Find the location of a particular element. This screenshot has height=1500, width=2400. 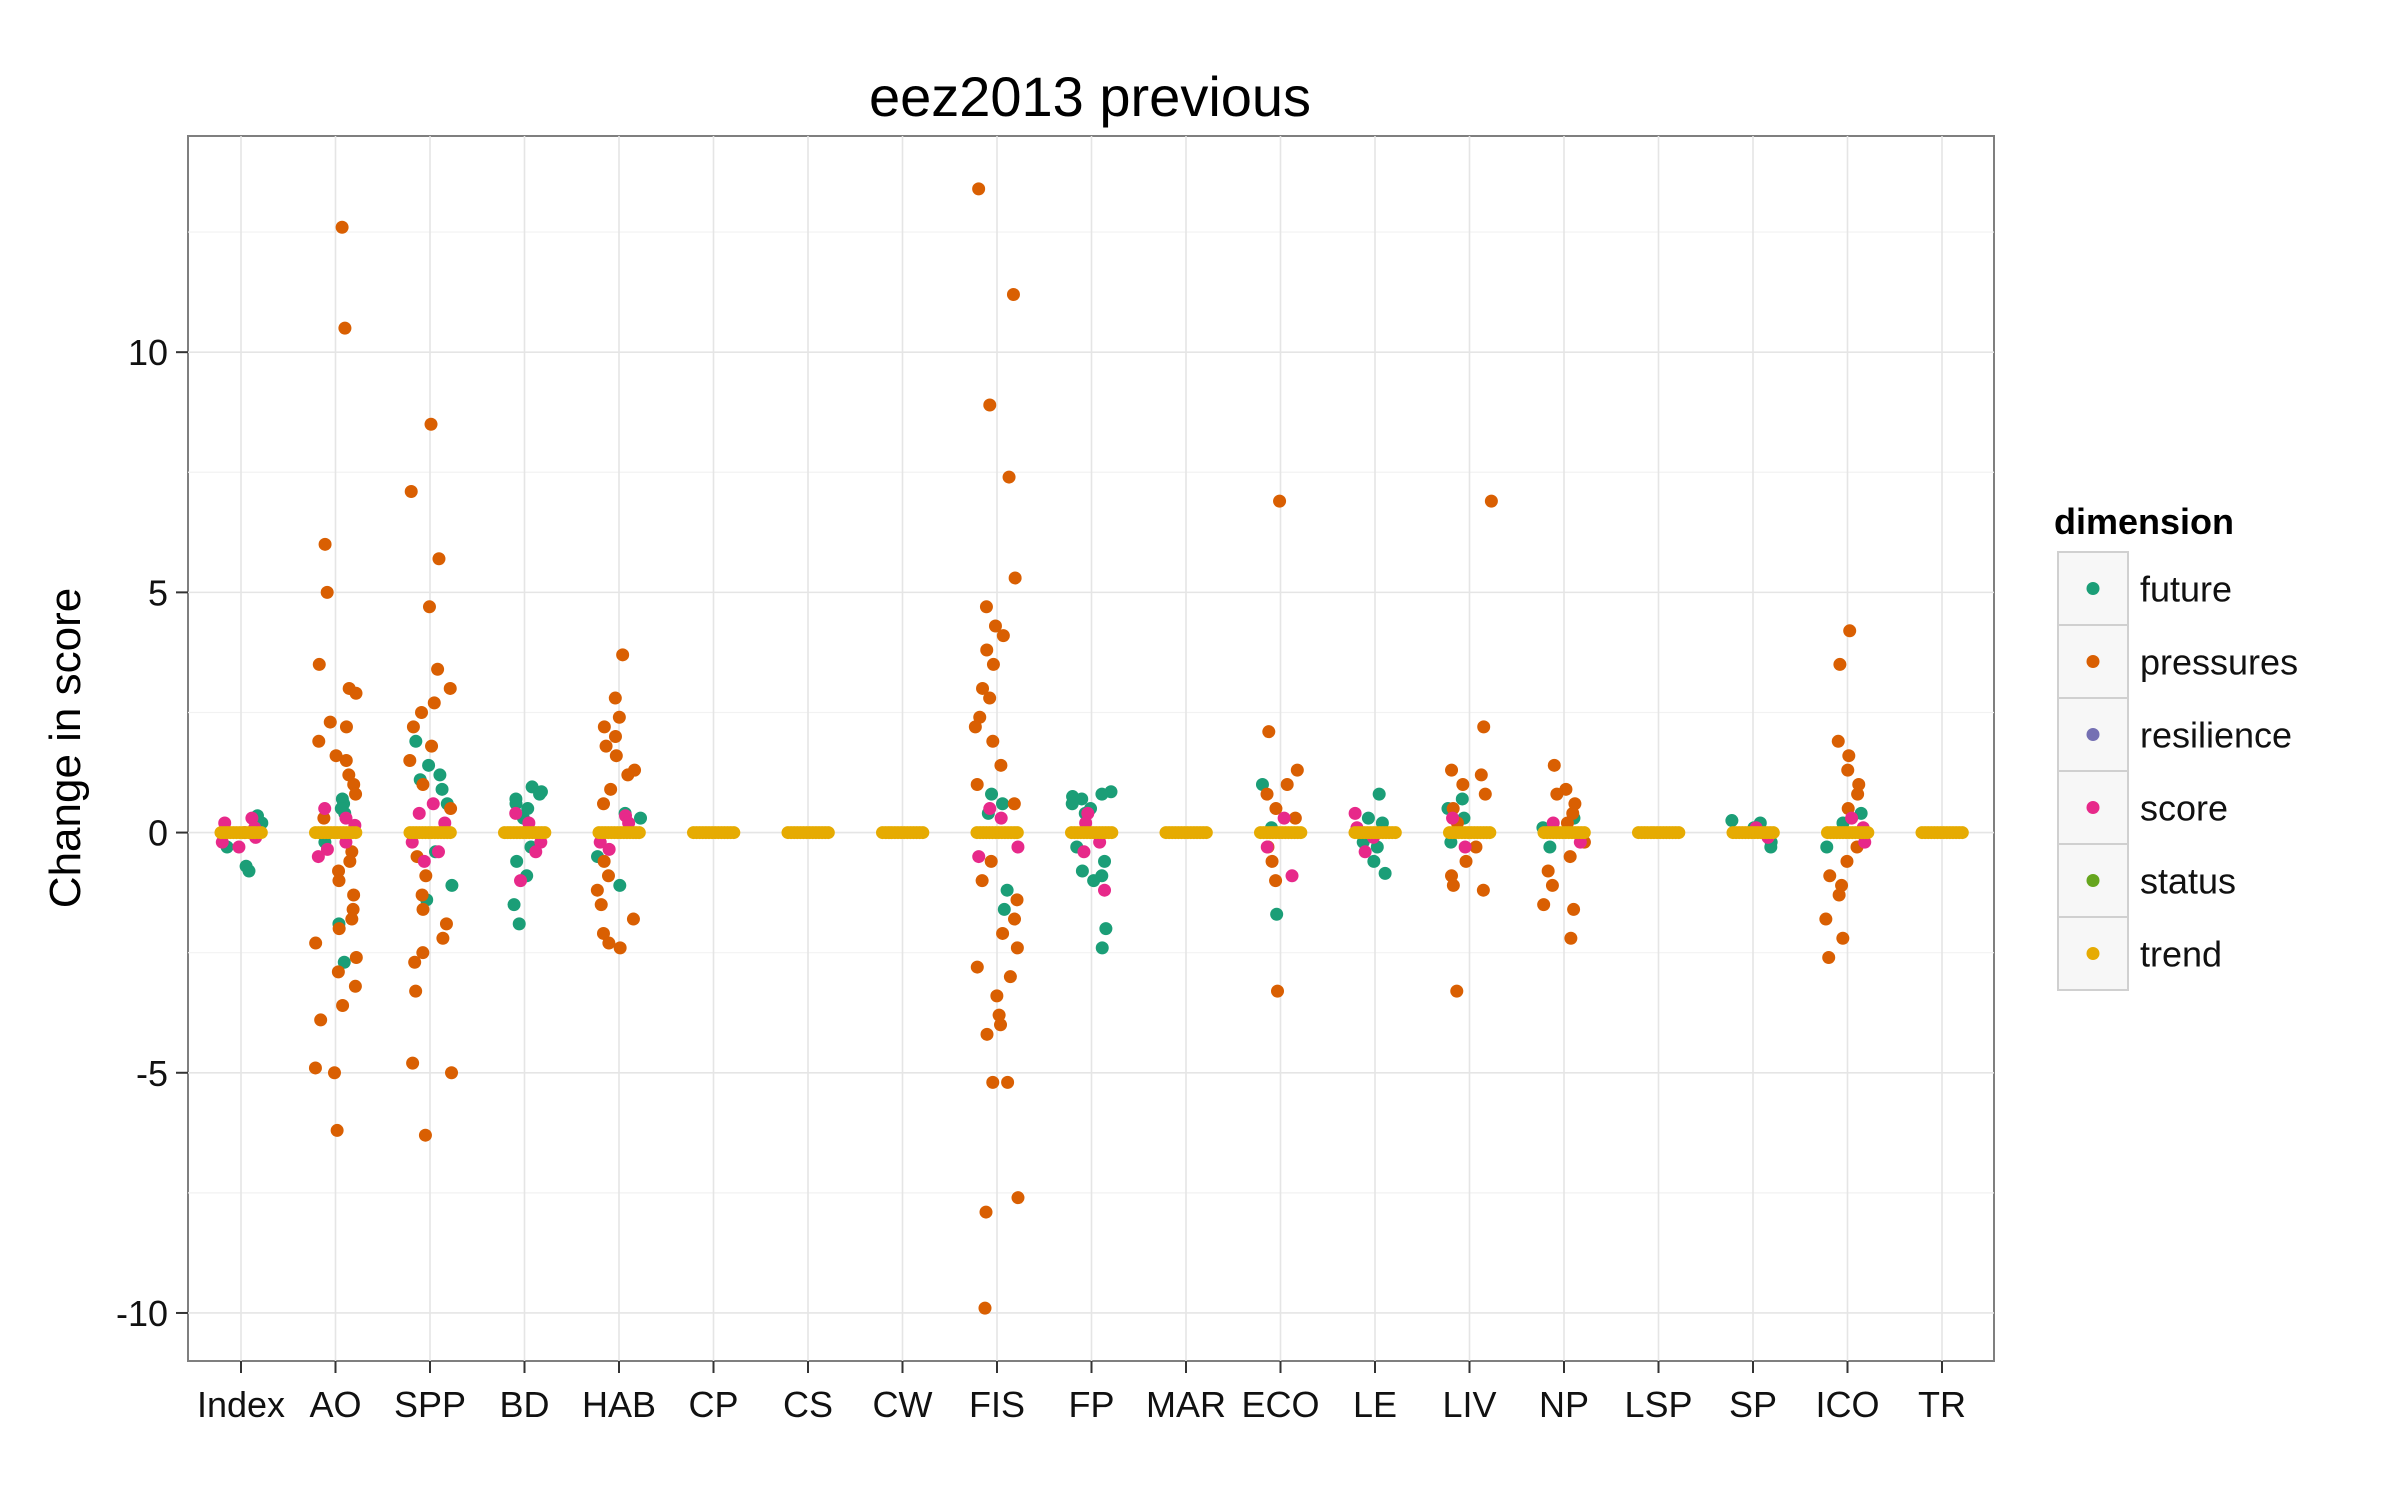

legend-marker-resilience is located at coordinates (2093, 734).